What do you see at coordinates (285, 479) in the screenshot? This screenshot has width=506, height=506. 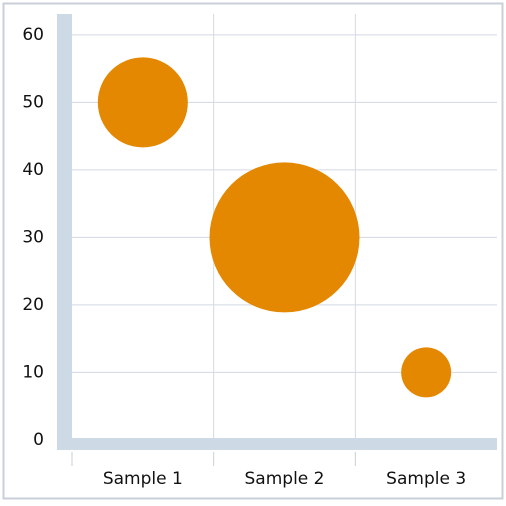 I see `x-tick-label: Sample 2` at bounding box center [285, 479].